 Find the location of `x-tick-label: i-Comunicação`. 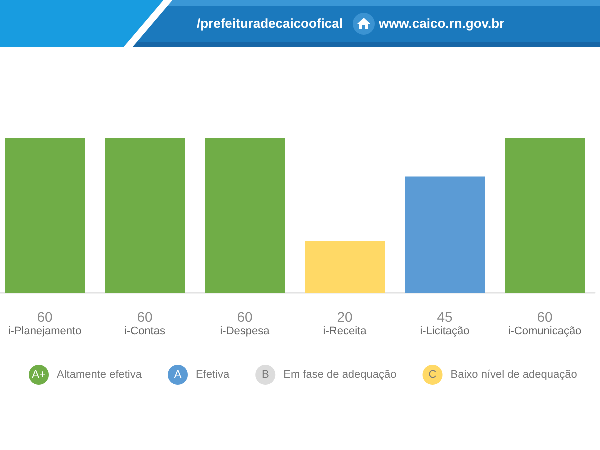

x-tick-label: i-Comunicação is located at coordinates (545, 332).